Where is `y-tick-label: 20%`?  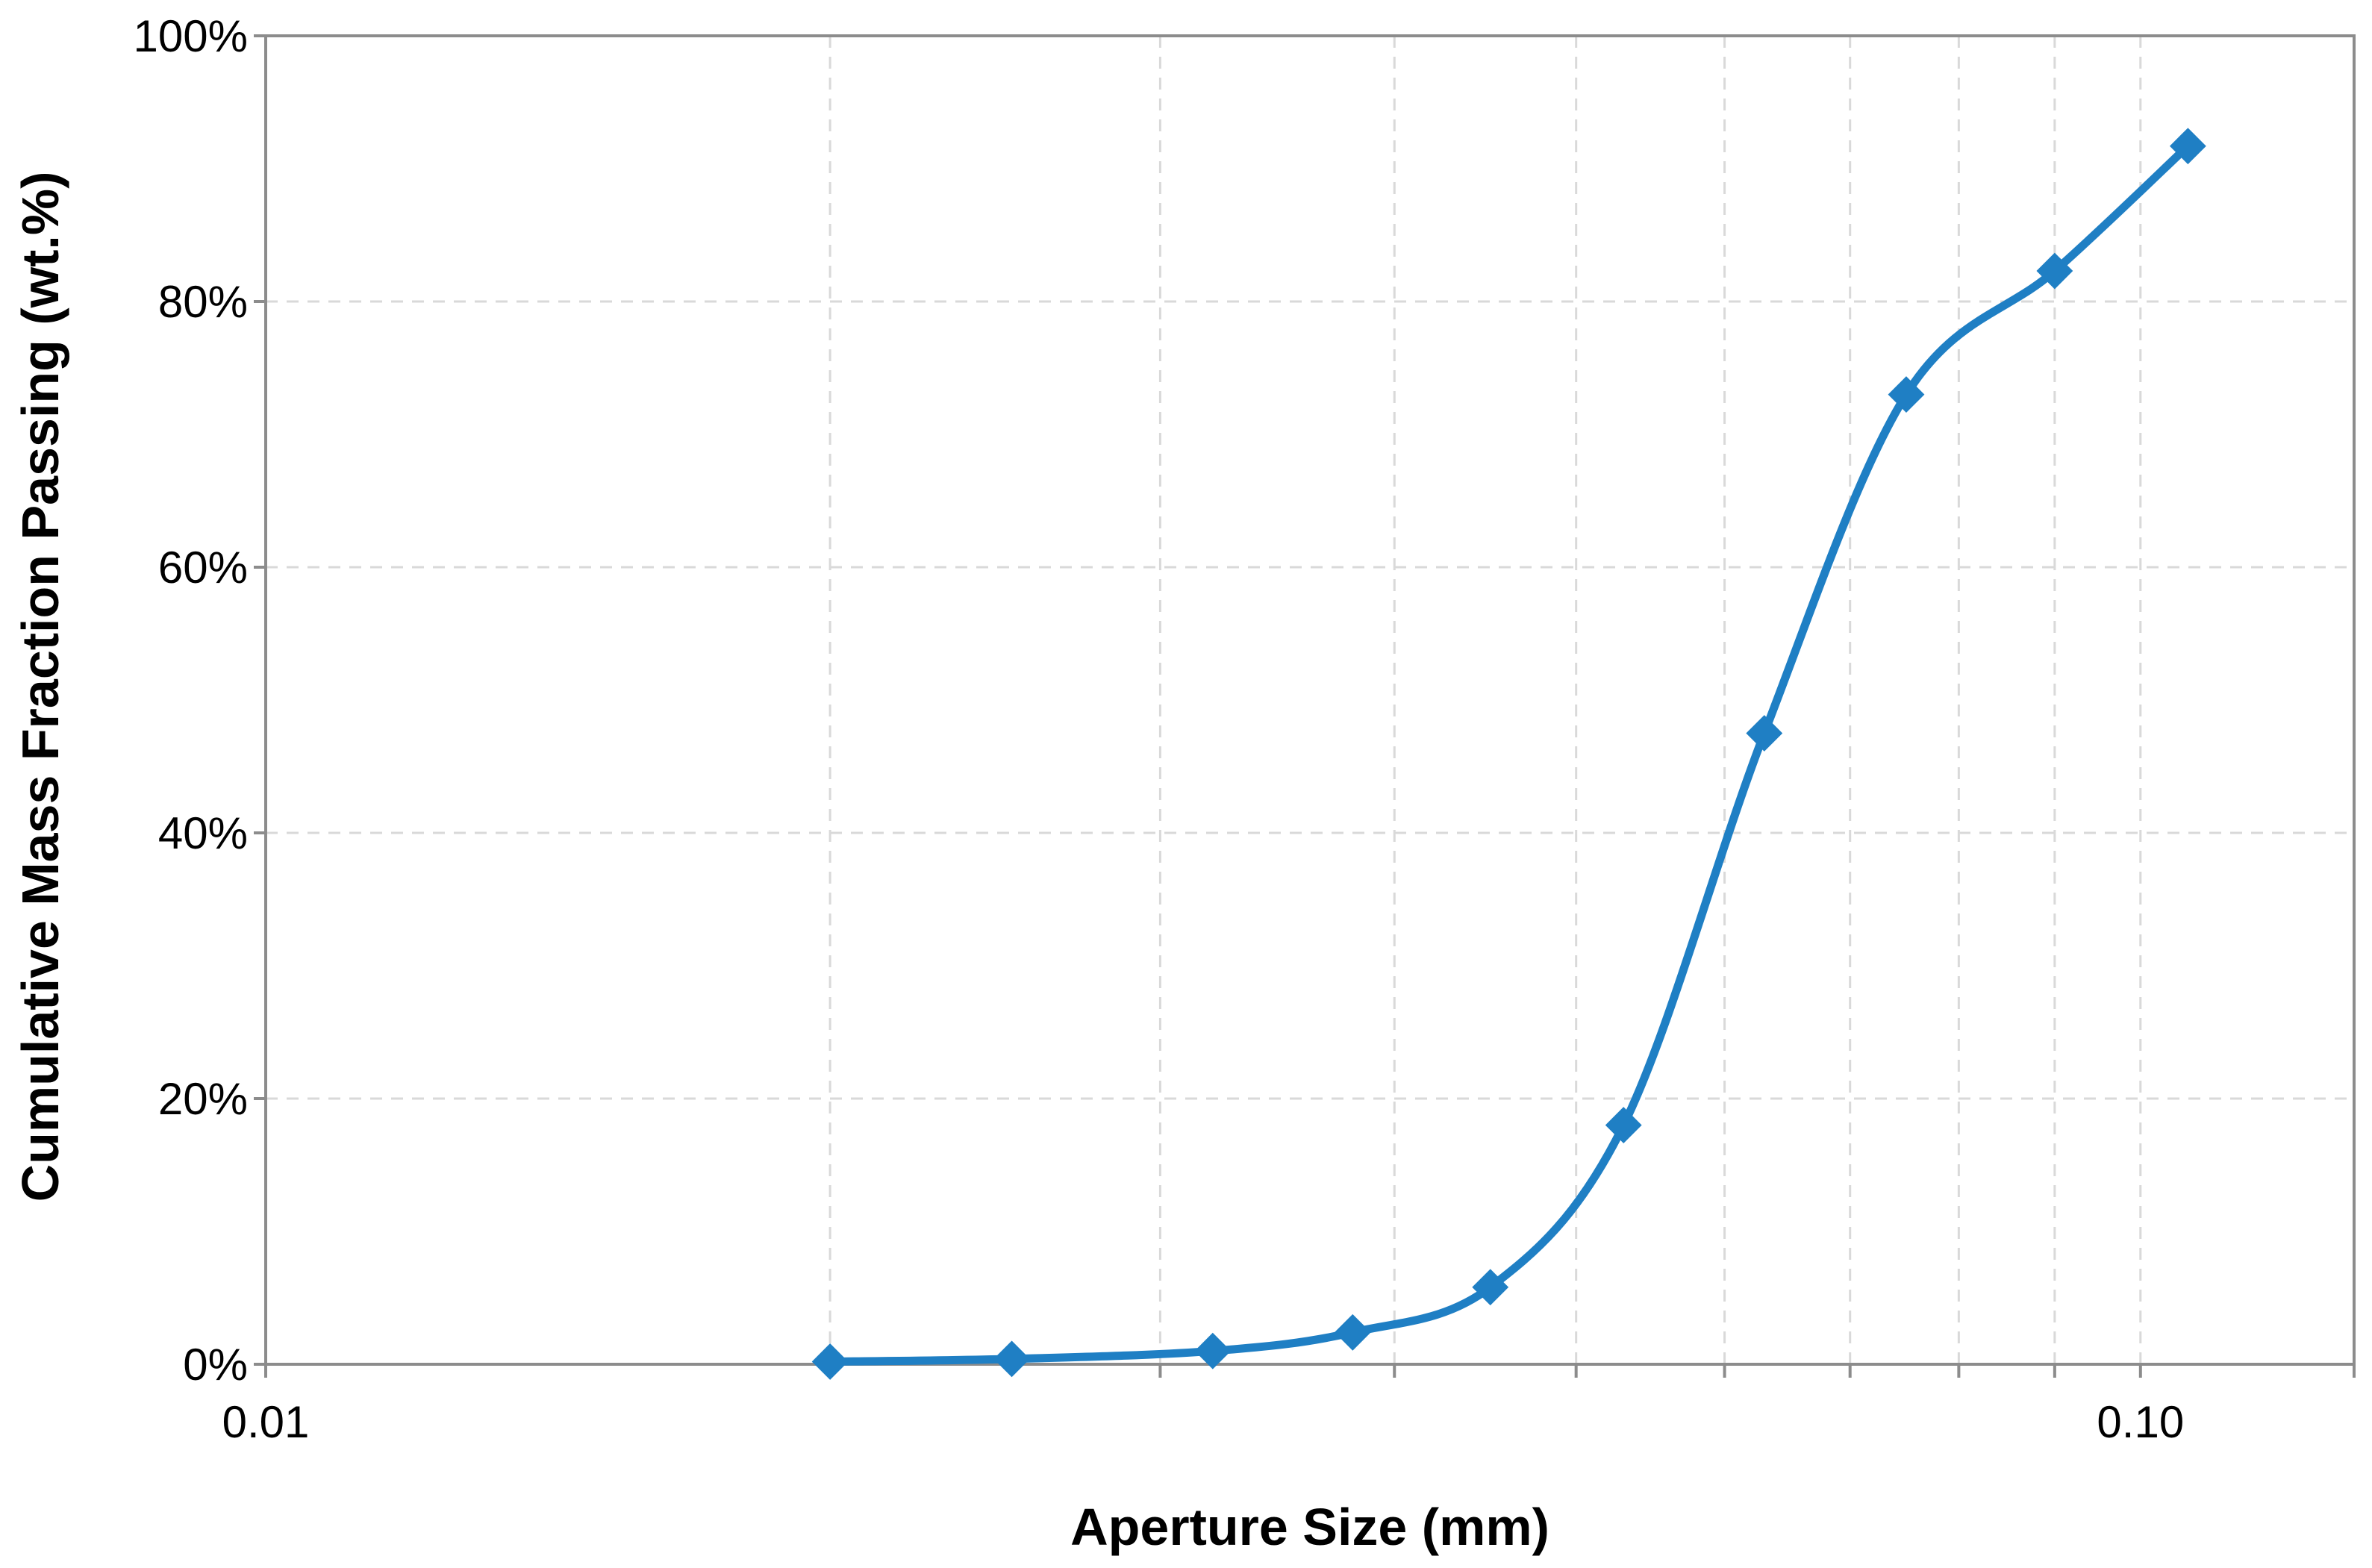 y-tick-label: 20% is located at coordinates (203, 1099).